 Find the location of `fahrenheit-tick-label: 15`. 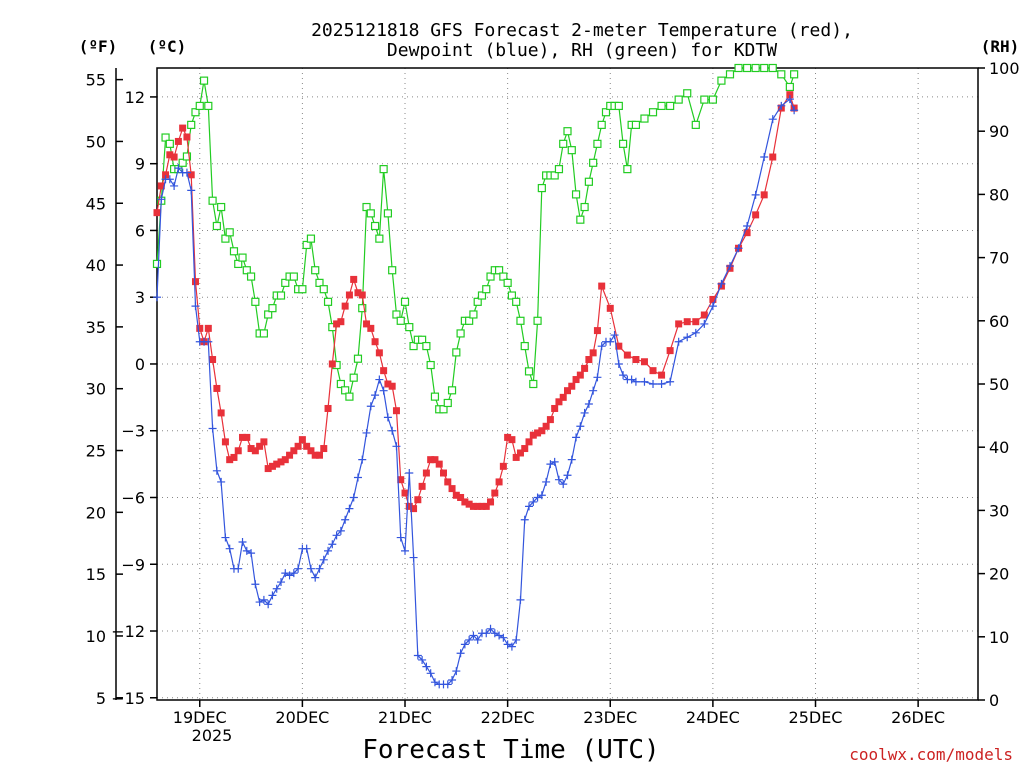

fahrenheit-tick-label: 15 is located at coordinates (96, 574).